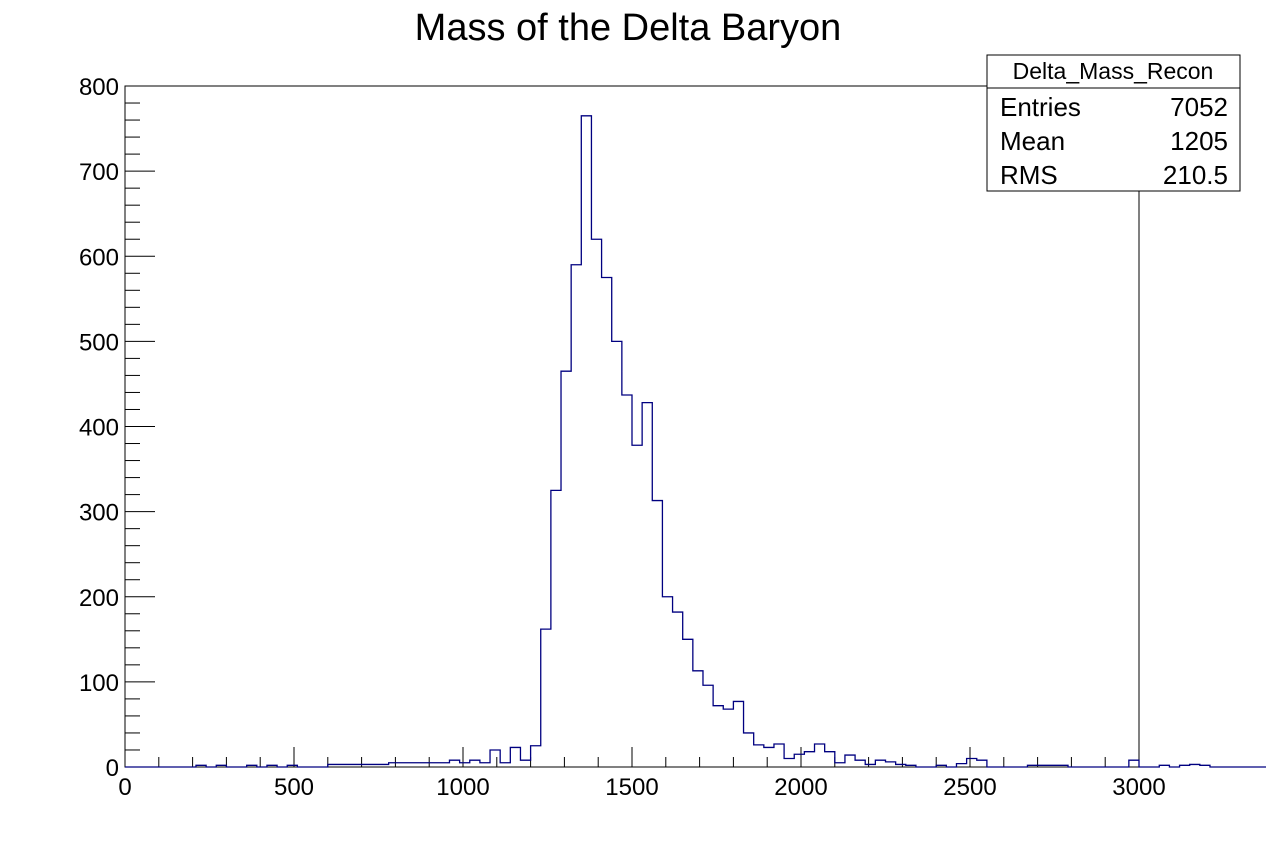 The image size is (1266, 853). I want to click on x-tick-label: 2000, so click(800, 787).